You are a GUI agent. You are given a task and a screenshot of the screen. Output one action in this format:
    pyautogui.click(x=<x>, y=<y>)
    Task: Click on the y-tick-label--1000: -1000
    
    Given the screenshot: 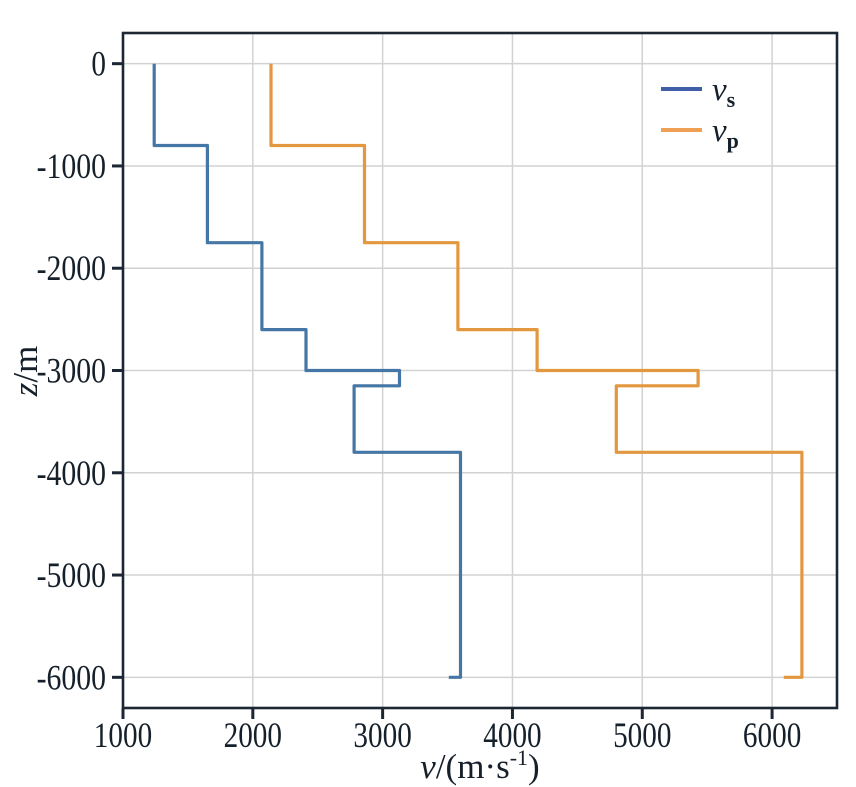 What is the action you would take?
    pyautogui.click(x=71, y=166)
    